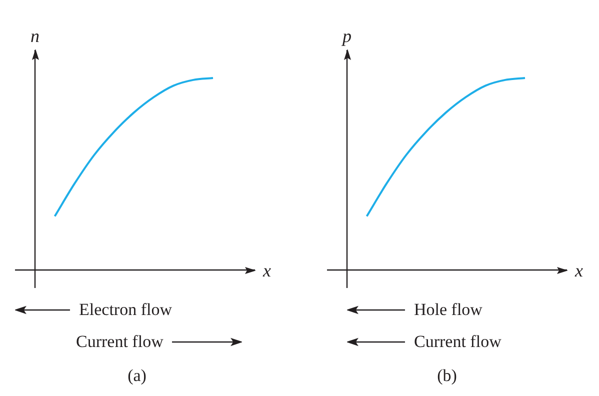 Image resolution: width=599 pixels, height=396 pixels. I want to click on text: (a), so click(137, 376).